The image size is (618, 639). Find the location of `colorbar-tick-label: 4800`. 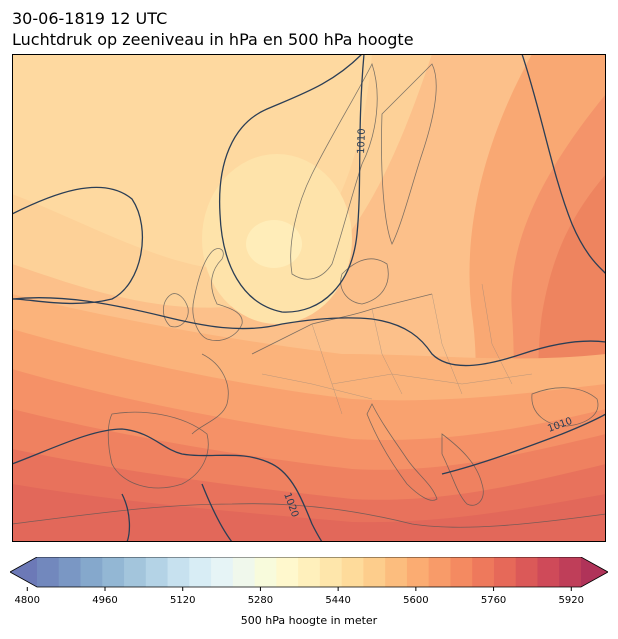

colorbar-tick-label: 4800 is located at coordinates (27, 600).